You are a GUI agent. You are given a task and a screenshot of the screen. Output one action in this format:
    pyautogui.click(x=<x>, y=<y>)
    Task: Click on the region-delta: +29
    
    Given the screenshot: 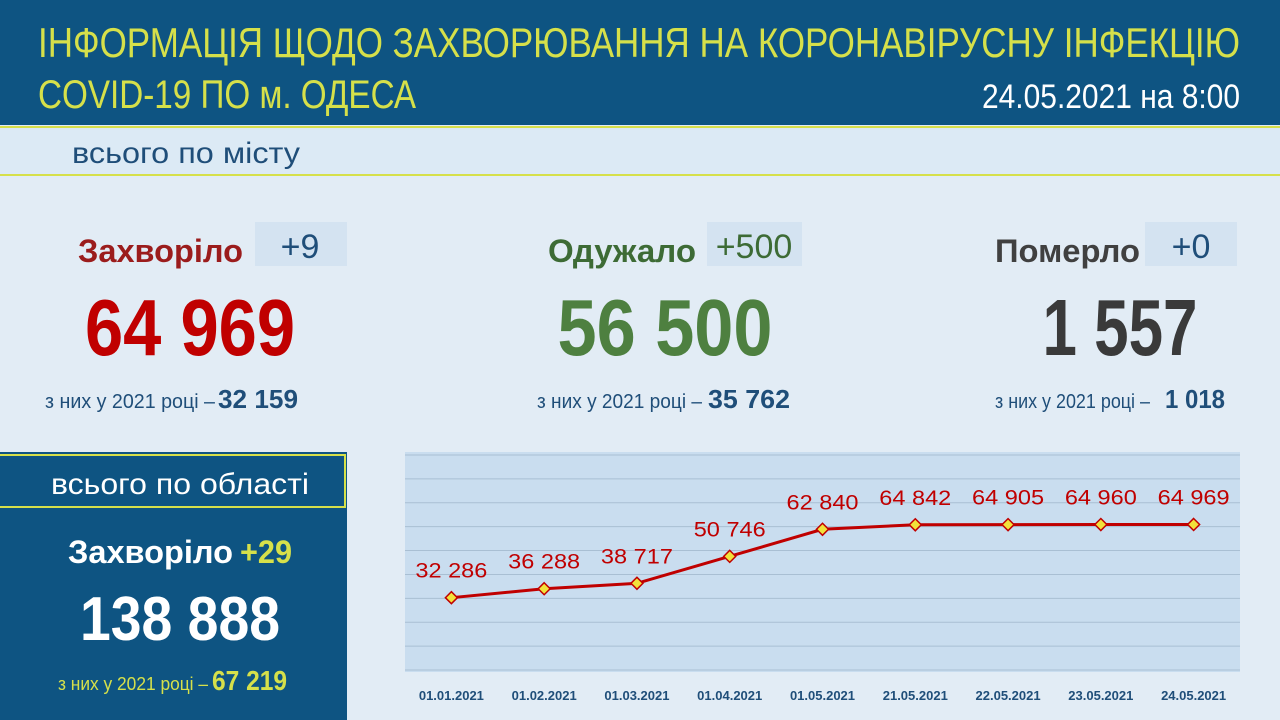 What is the action you would take?
    pyautogui.click(x=266, y=552)
    